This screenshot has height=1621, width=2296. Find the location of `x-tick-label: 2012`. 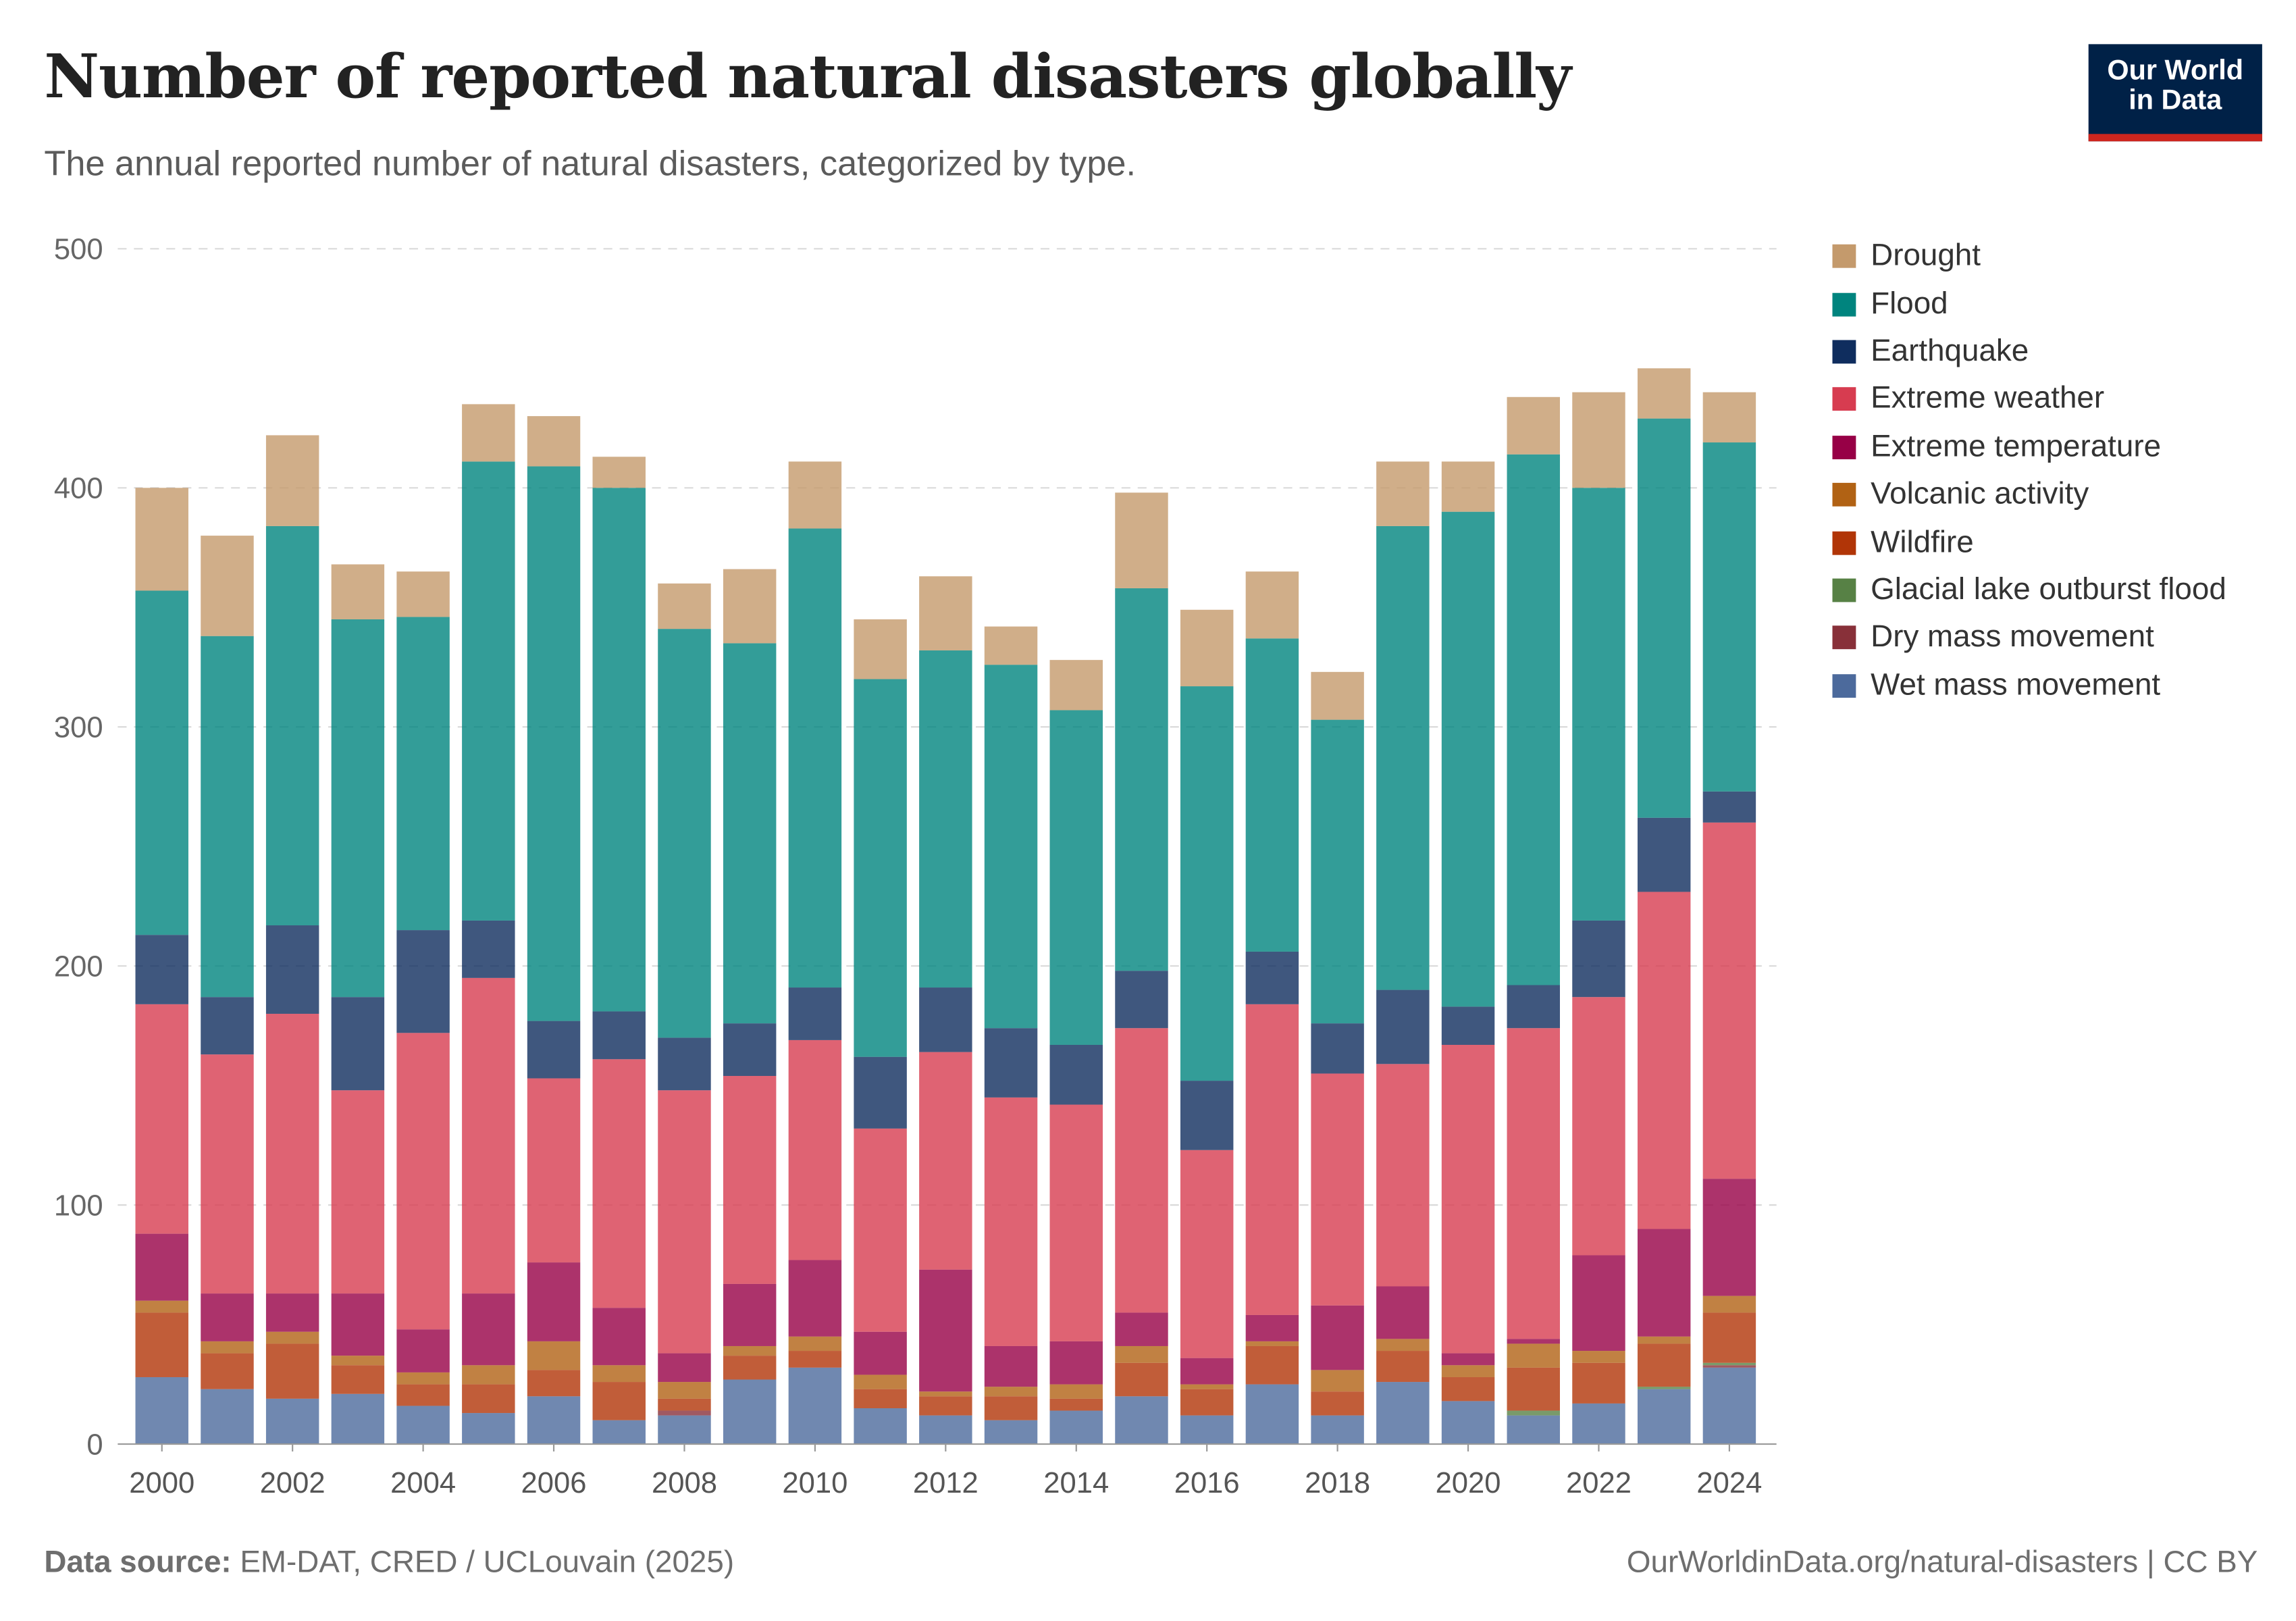

x-tick-label: 2012 is located at coordinates (946, 1483).